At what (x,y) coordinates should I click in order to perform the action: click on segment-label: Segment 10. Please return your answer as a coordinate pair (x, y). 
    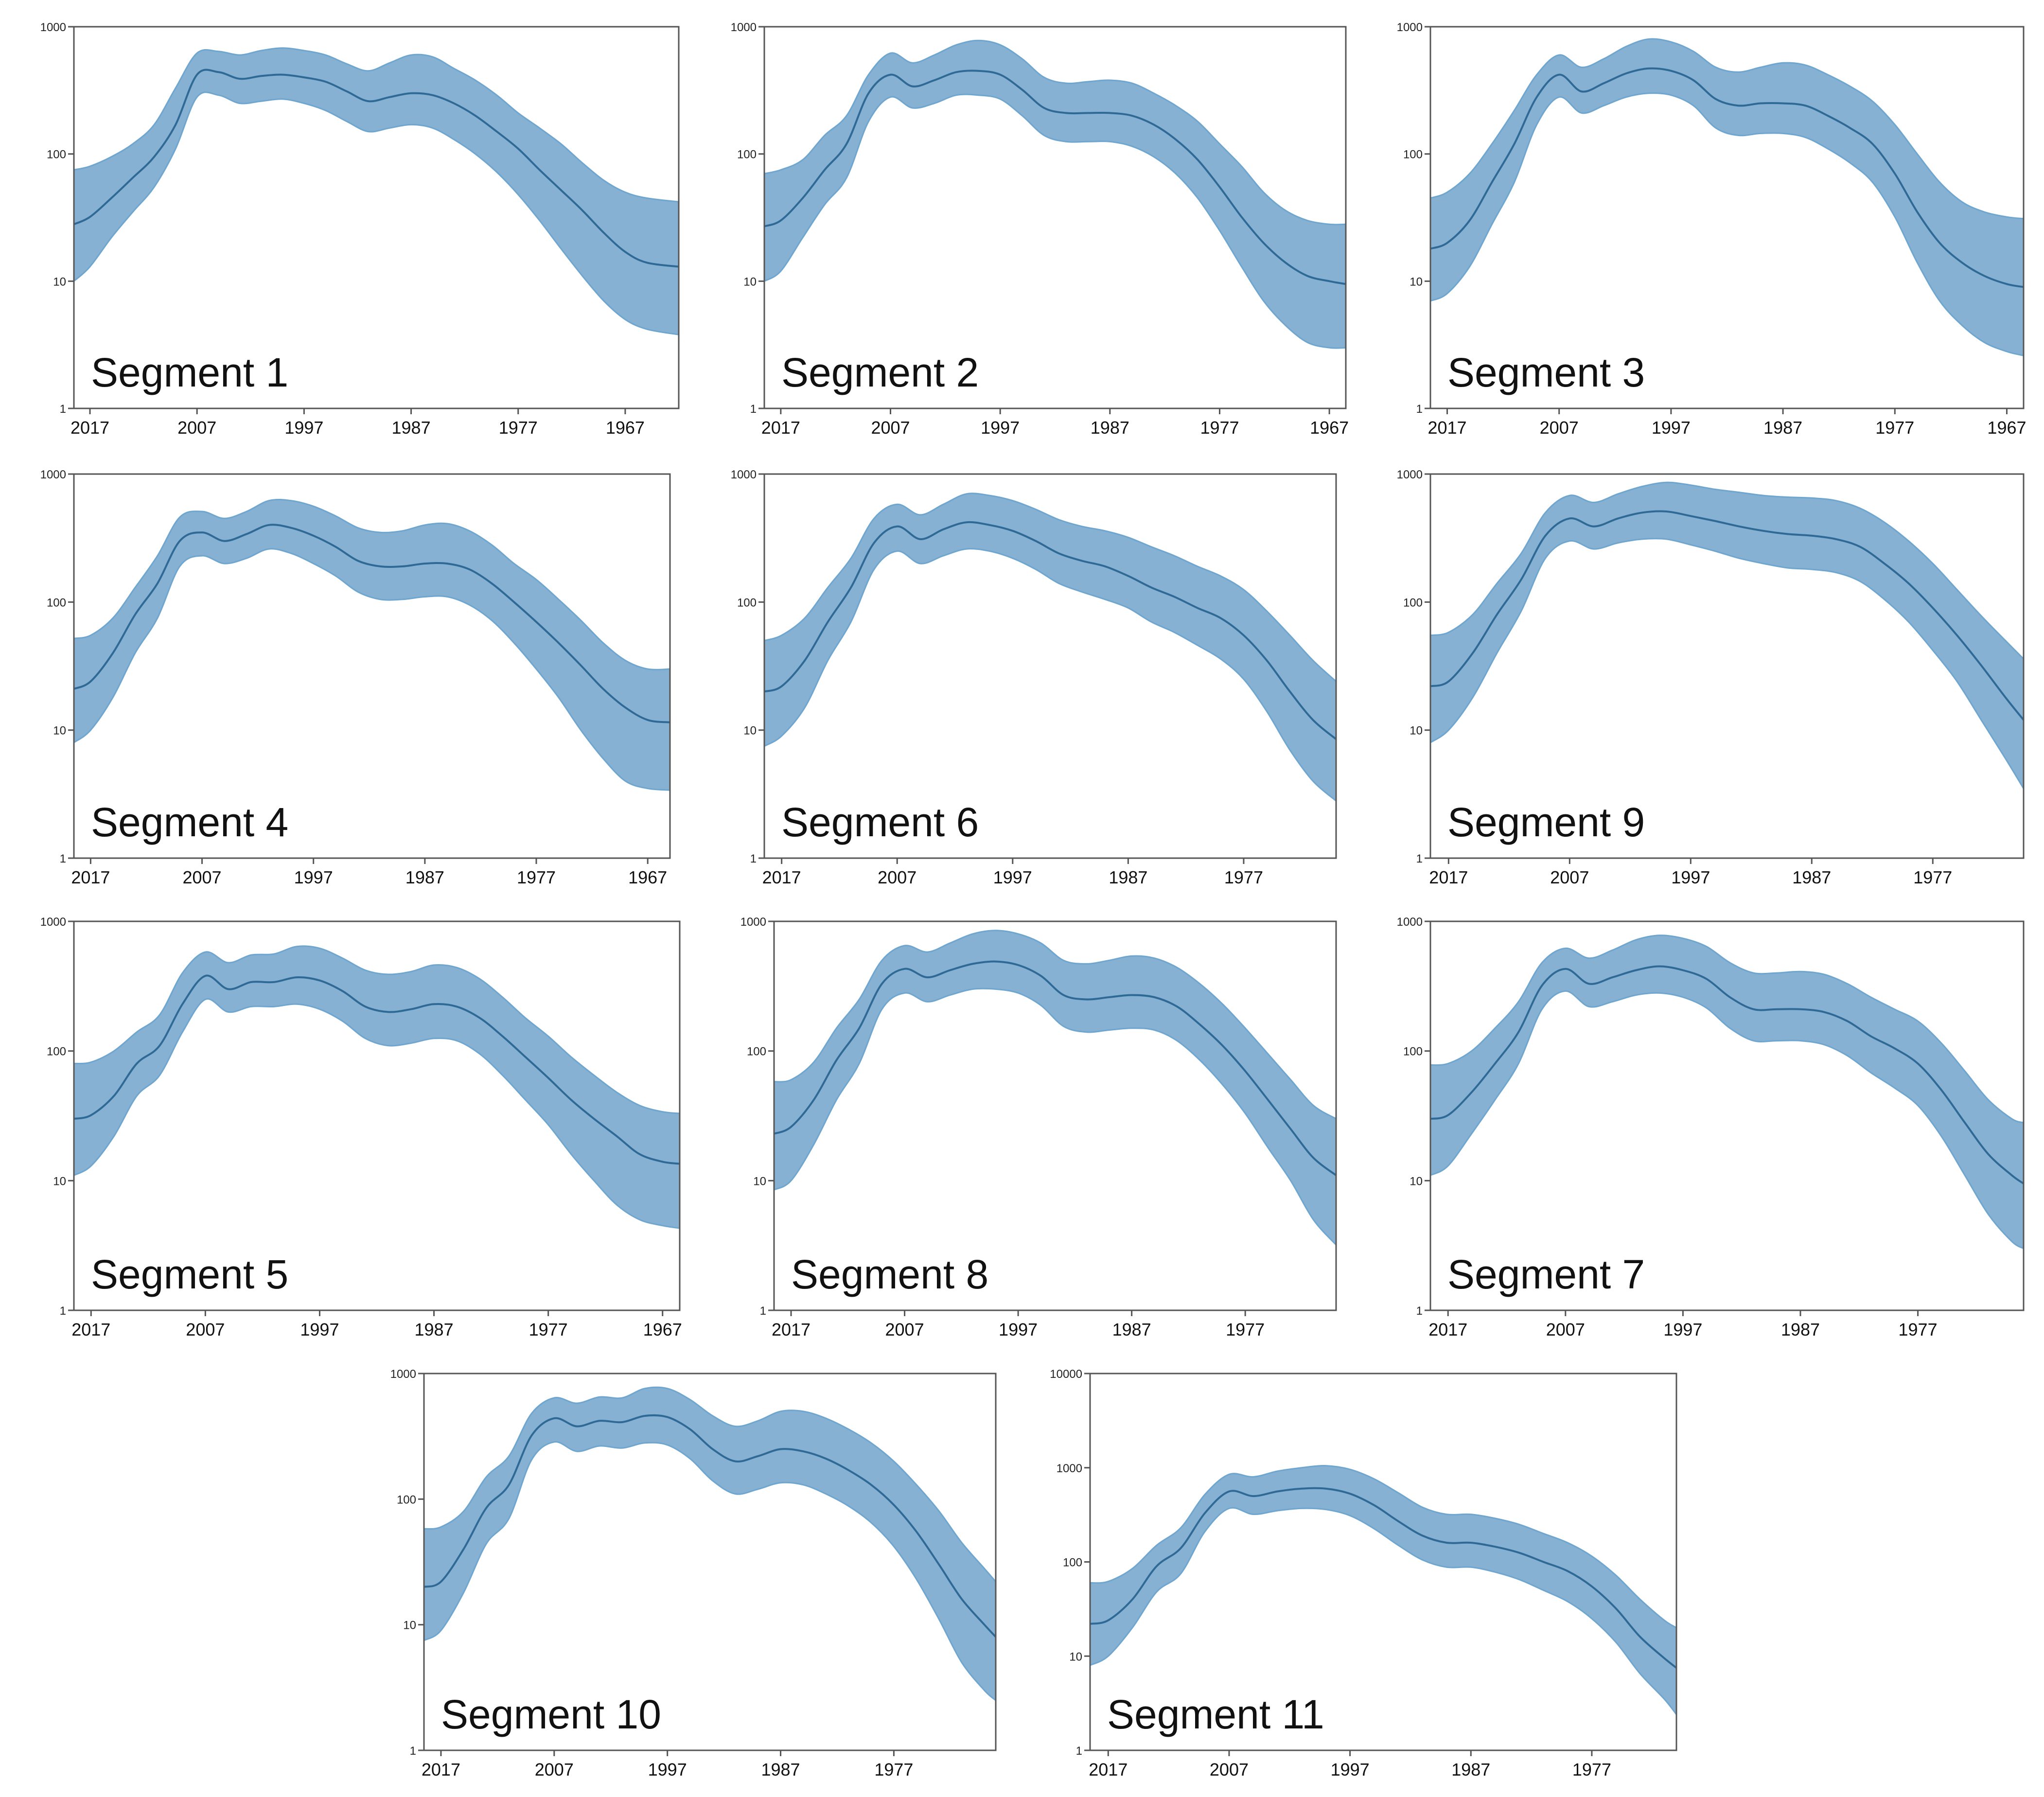
    Looking at the image, I should click on (551, 1714).